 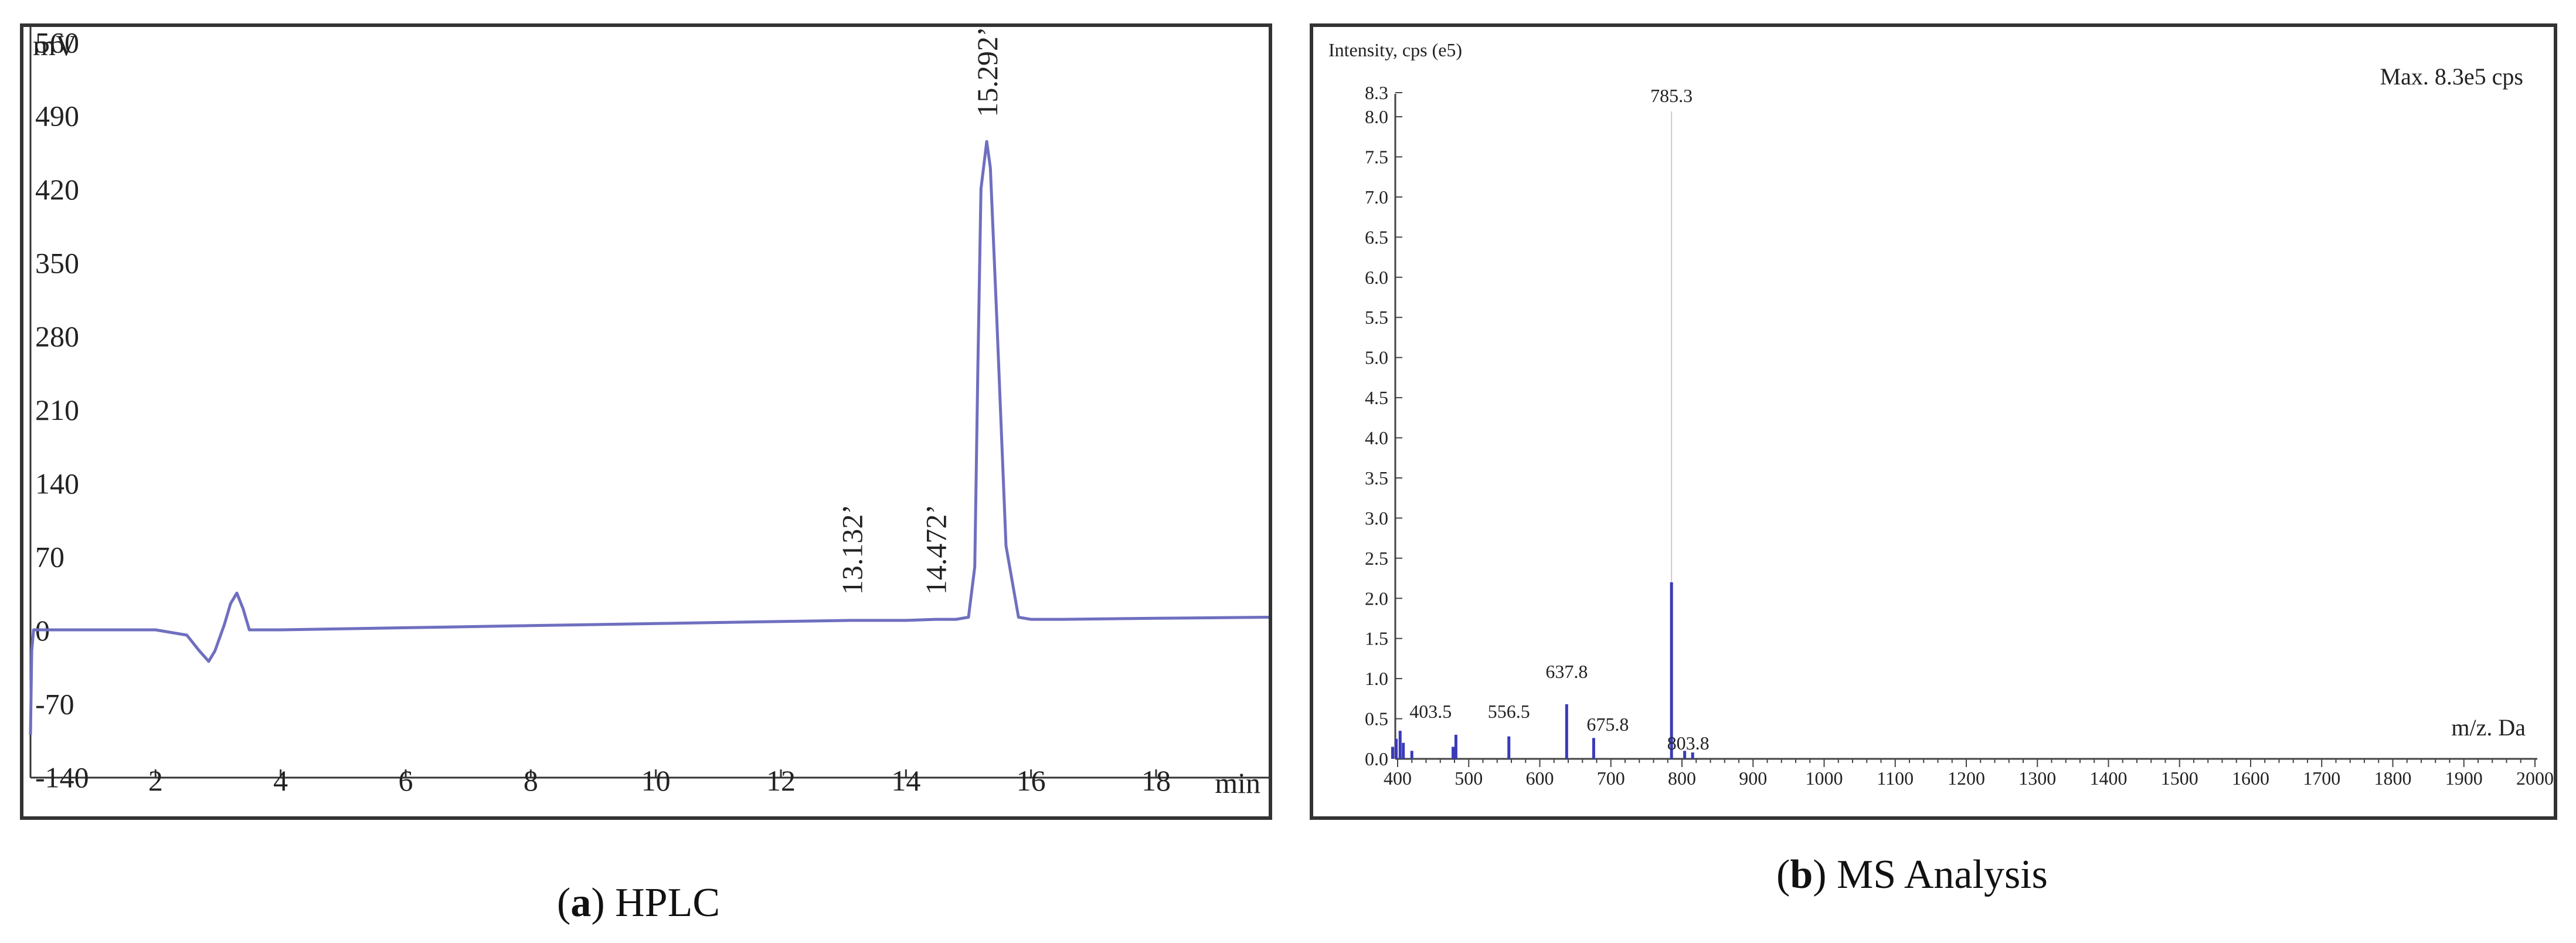 What do you see at coordinates (1802, 874) in the screenshot?
I see `caption-letter: b` at bounding box center [1802, 874].